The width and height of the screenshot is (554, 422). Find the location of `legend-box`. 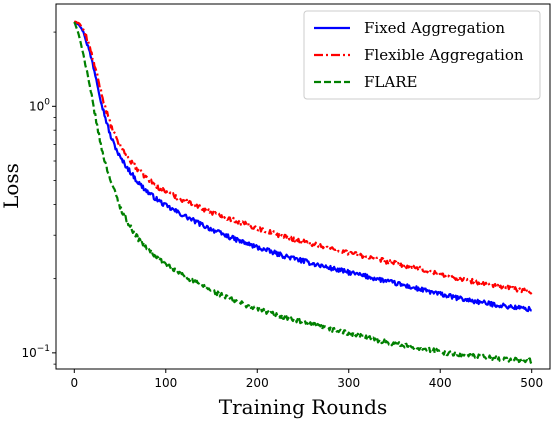

legend-box is located at coordinates (422, 55).